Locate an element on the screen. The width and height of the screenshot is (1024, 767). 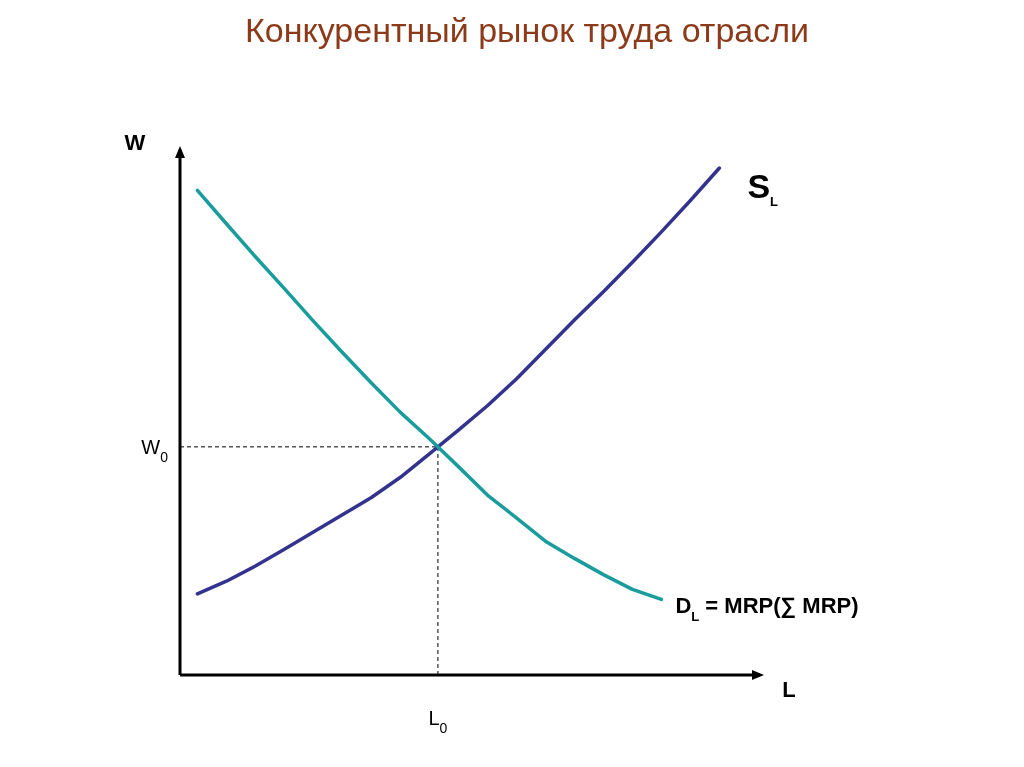
series-label: D$_{L}$ = MRP(∑ MRP) is located at coordinates (767, 608).